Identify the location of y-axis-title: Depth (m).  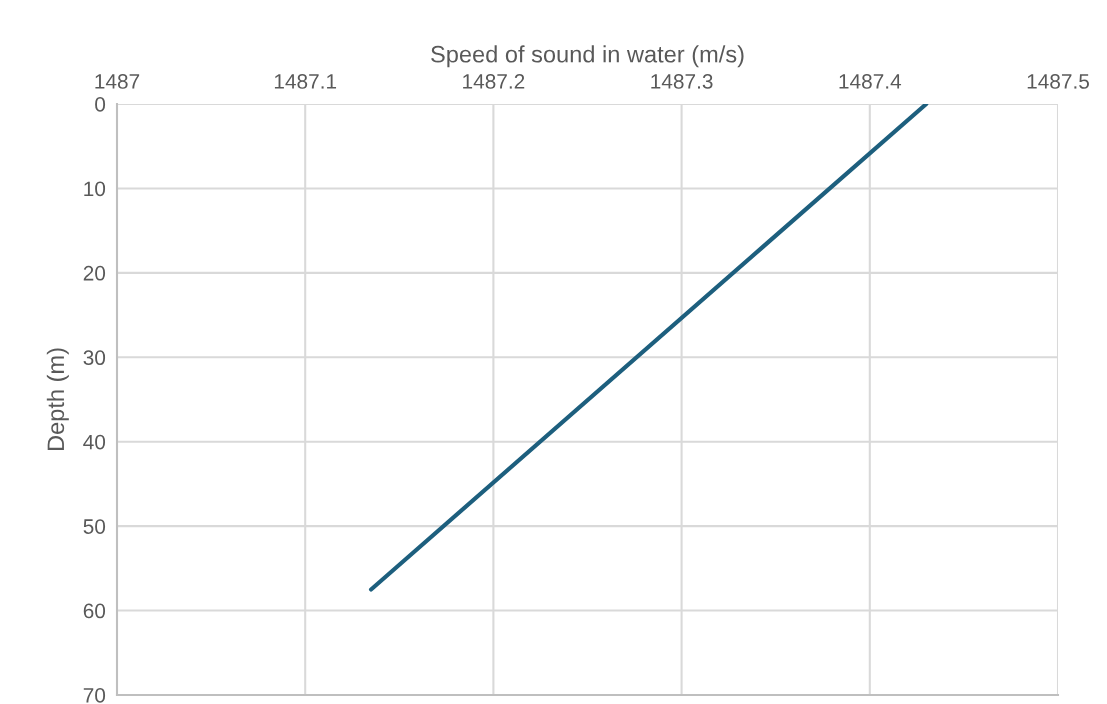
(57, 399).